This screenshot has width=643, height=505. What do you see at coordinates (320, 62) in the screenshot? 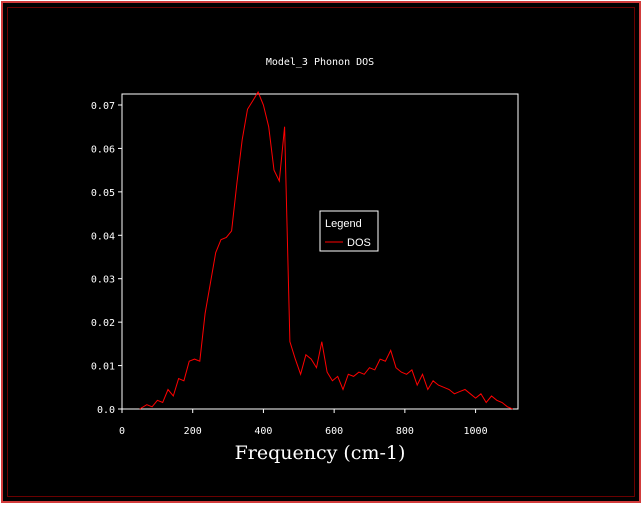
I see `chart-title: Model_3 Phonon DOS` at bounding box center [320, 62].